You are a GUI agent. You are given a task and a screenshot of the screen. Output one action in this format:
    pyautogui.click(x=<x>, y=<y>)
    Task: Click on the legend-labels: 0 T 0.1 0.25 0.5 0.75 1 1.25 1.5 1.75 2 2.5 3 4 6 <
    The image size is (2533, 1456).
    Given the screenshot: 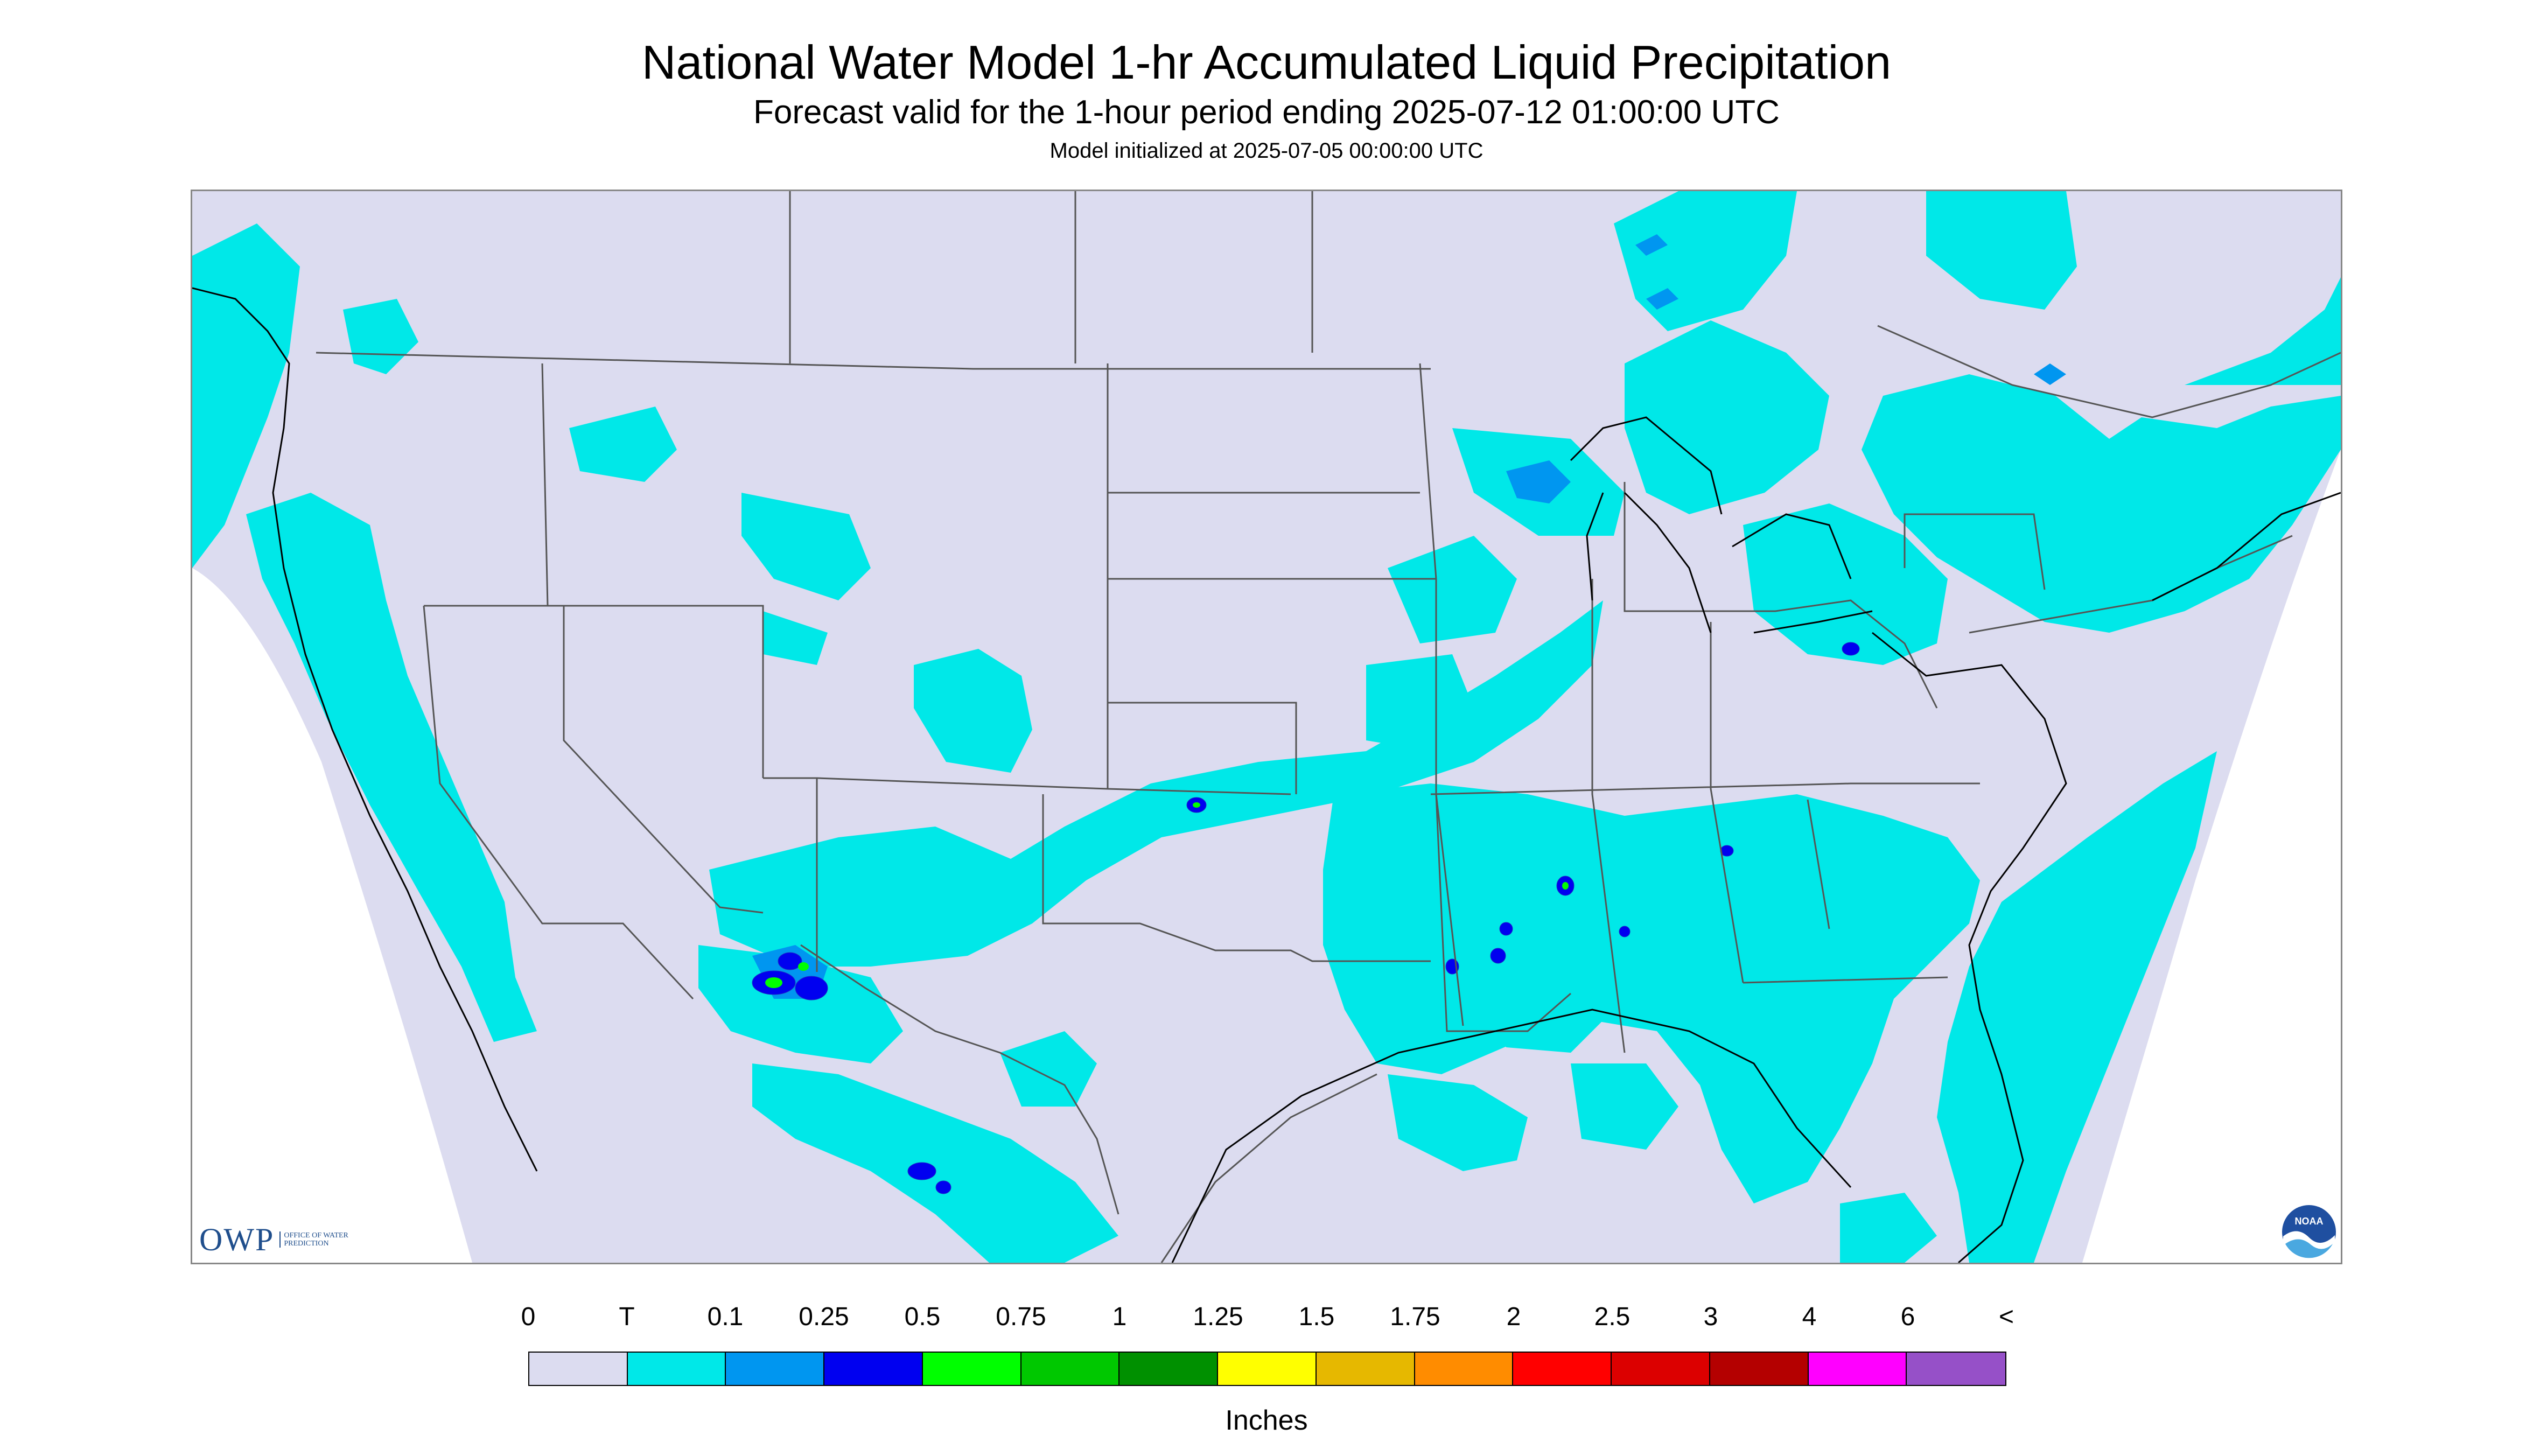 What is the action you would take?
    pyautogui.click(x=1266, y=1318)
    